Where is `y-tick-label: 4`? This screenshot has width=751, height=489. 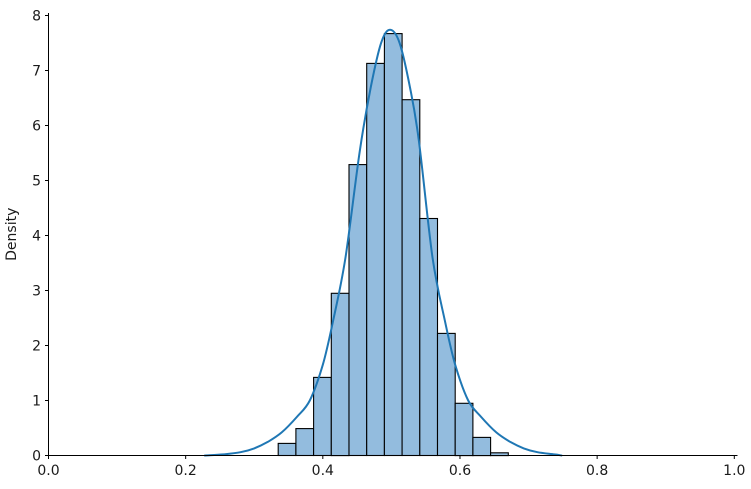
y-tick-label: 4 is located at coordinates (36, 237).